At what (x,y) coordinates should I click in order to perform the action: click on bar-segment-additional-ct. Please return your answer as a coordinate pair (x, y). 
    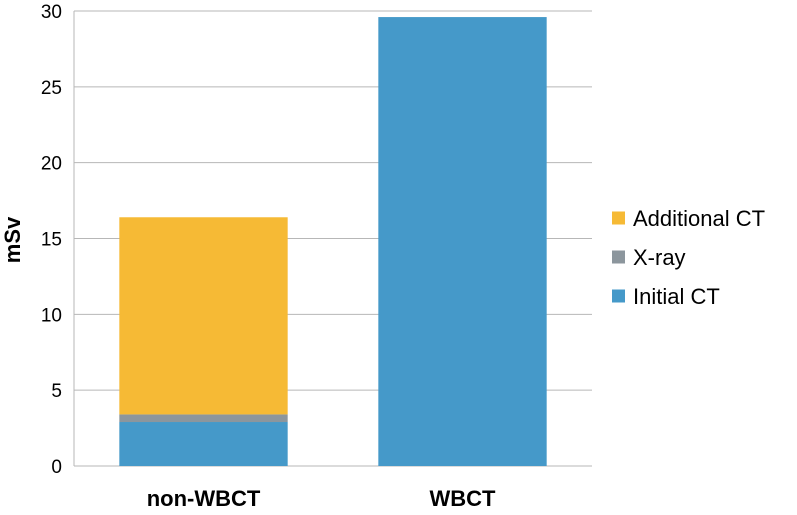
    Looking at the image, I should click on (203, 316).